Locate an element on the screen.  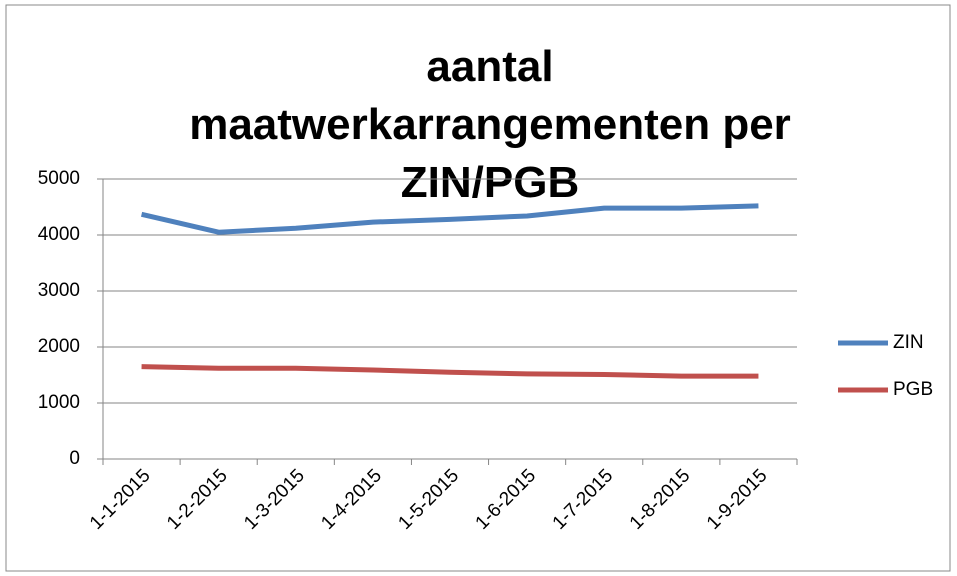
y-tick-label: 0 is located at coordinates (74, 458).